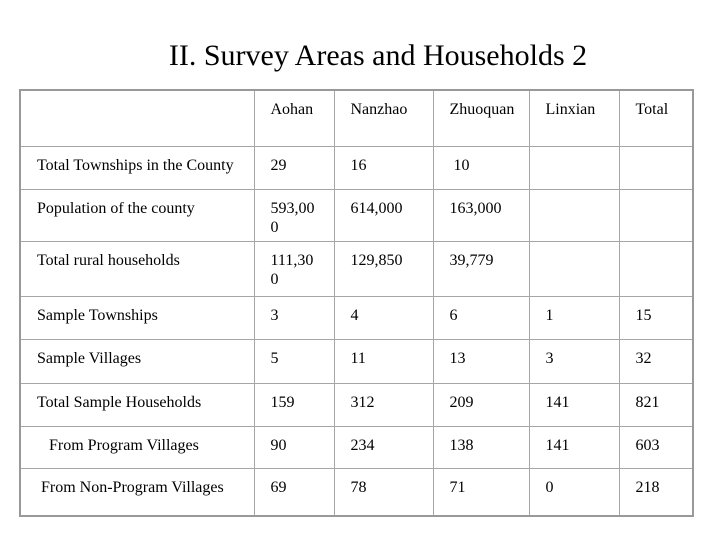 The image size is (720, 540). I want to click on value-cell: 138, so click(481, 447).